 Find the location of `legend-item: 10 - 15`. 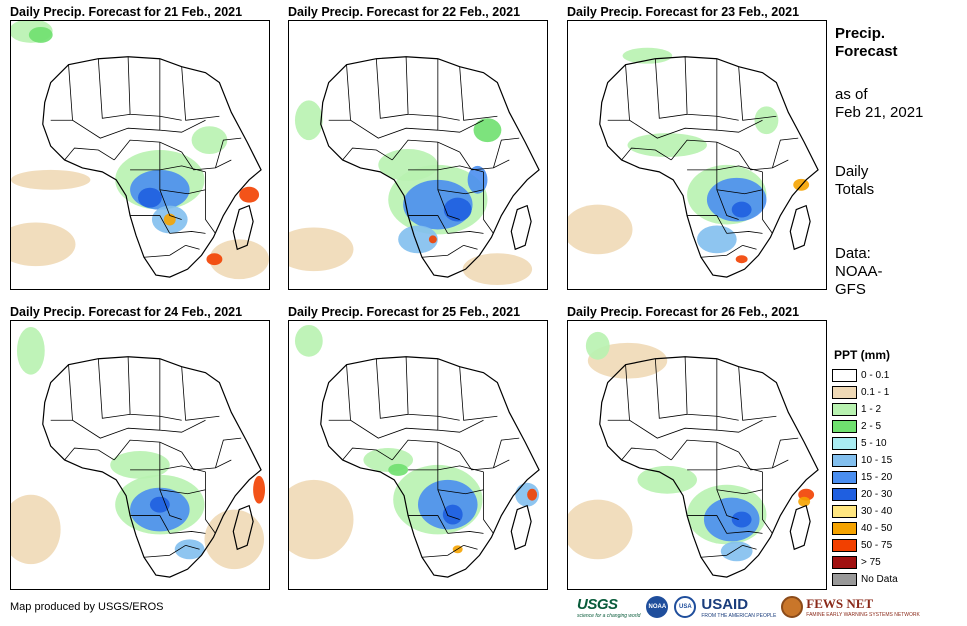

legend-item: 10 - 15 is located at coordinates (862, 460).